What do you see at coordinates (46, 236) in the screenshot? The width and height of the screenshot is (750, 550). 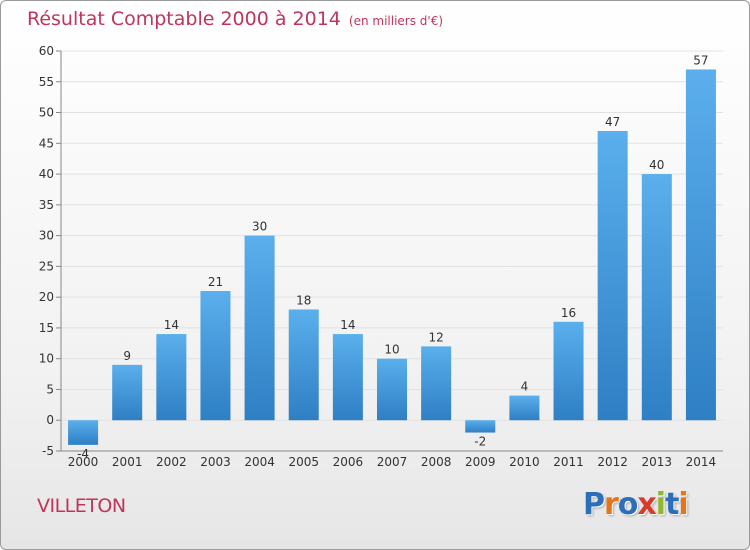 I see `y-tick-label: 30` at bounding box center [46, 236].